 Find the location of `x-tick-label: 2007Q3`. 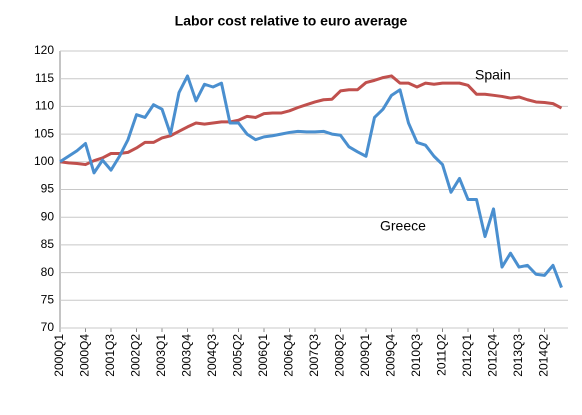

x-tick-label: 2007Q3 is located at coordinates (314, 355).